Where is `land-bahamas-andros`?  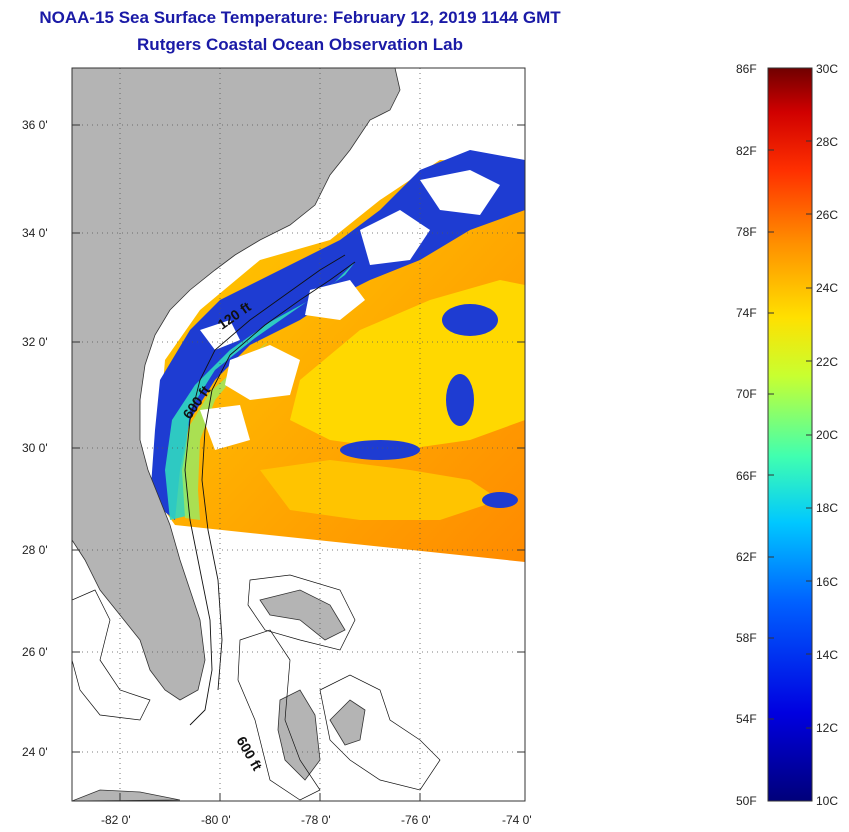
land-bahamas-andros is located at coordinates (299, 735).